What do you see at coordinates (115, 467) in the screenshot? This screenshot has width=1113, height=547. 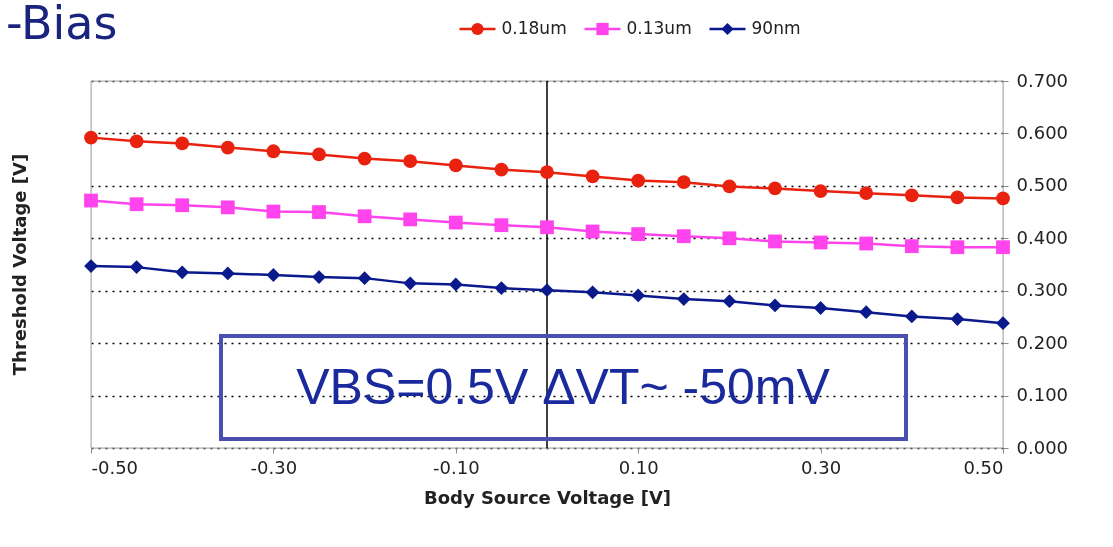 I see `x-tick-label: -0.50` at bounding box center [115, 467].